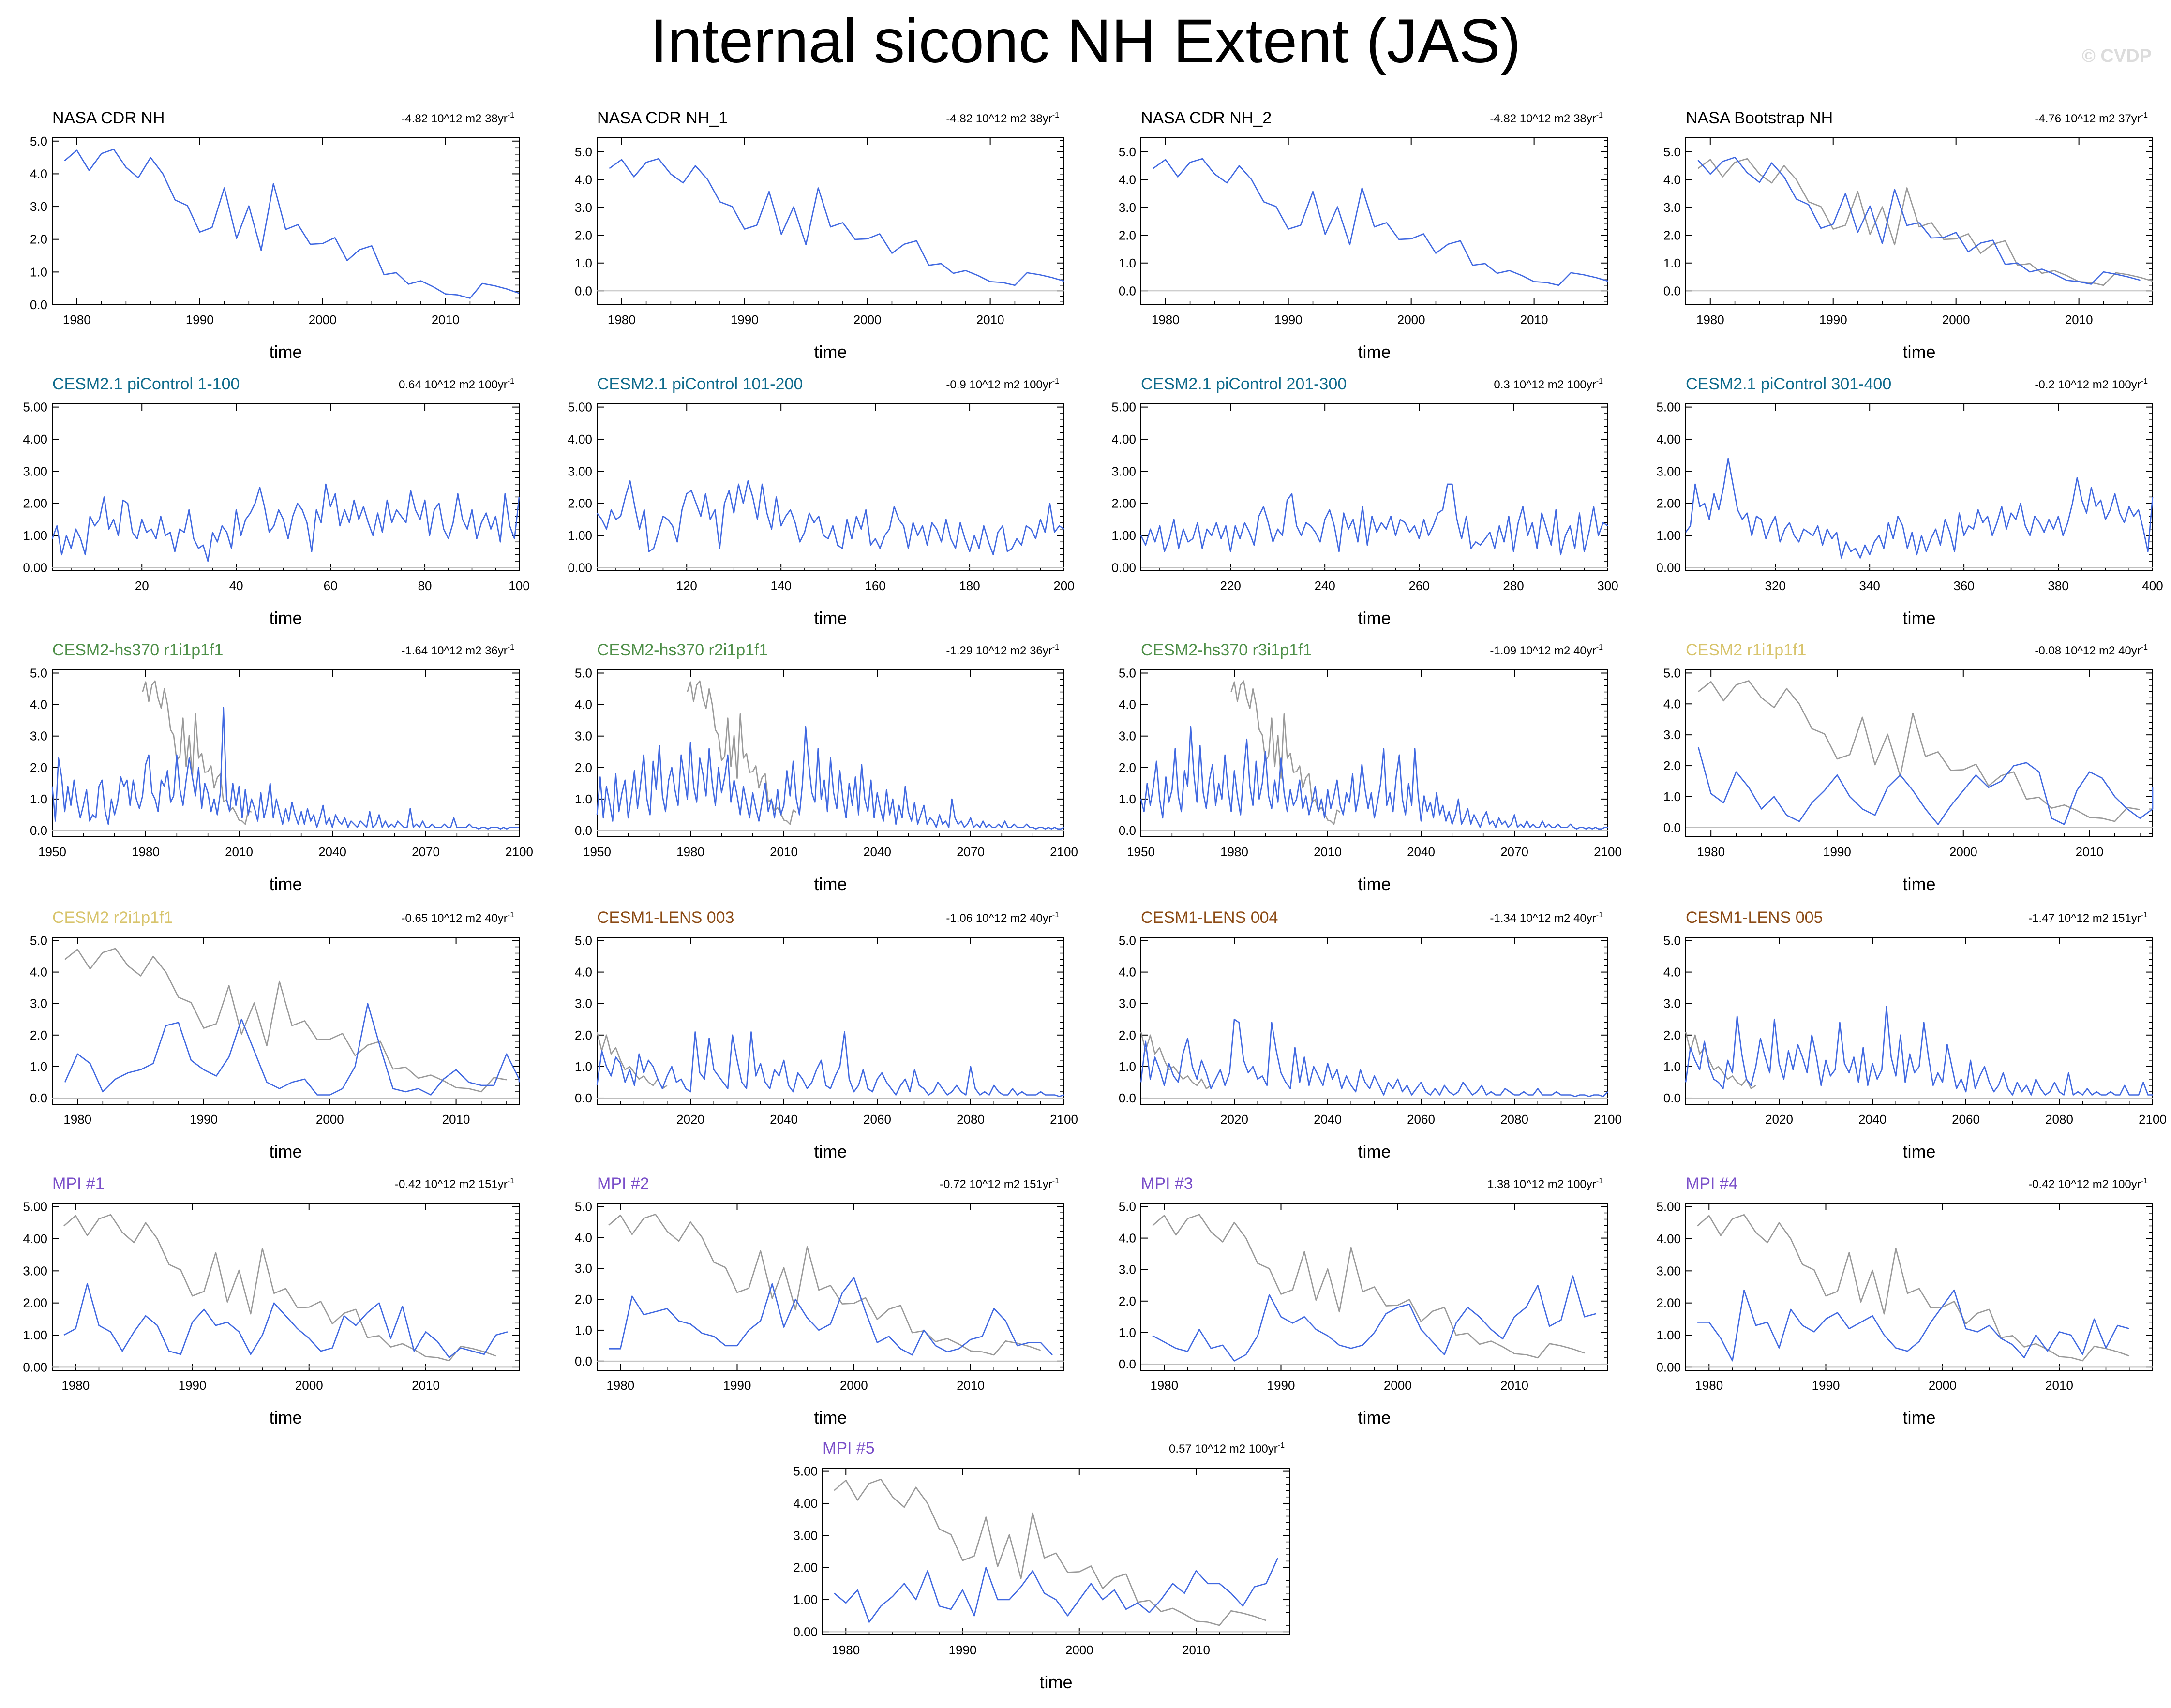  What do you see at coordinates (146, 384) in the screenshot?
I see `panel-title: CESM2.1 piControl 1-100` at bounding box center [146, 384].